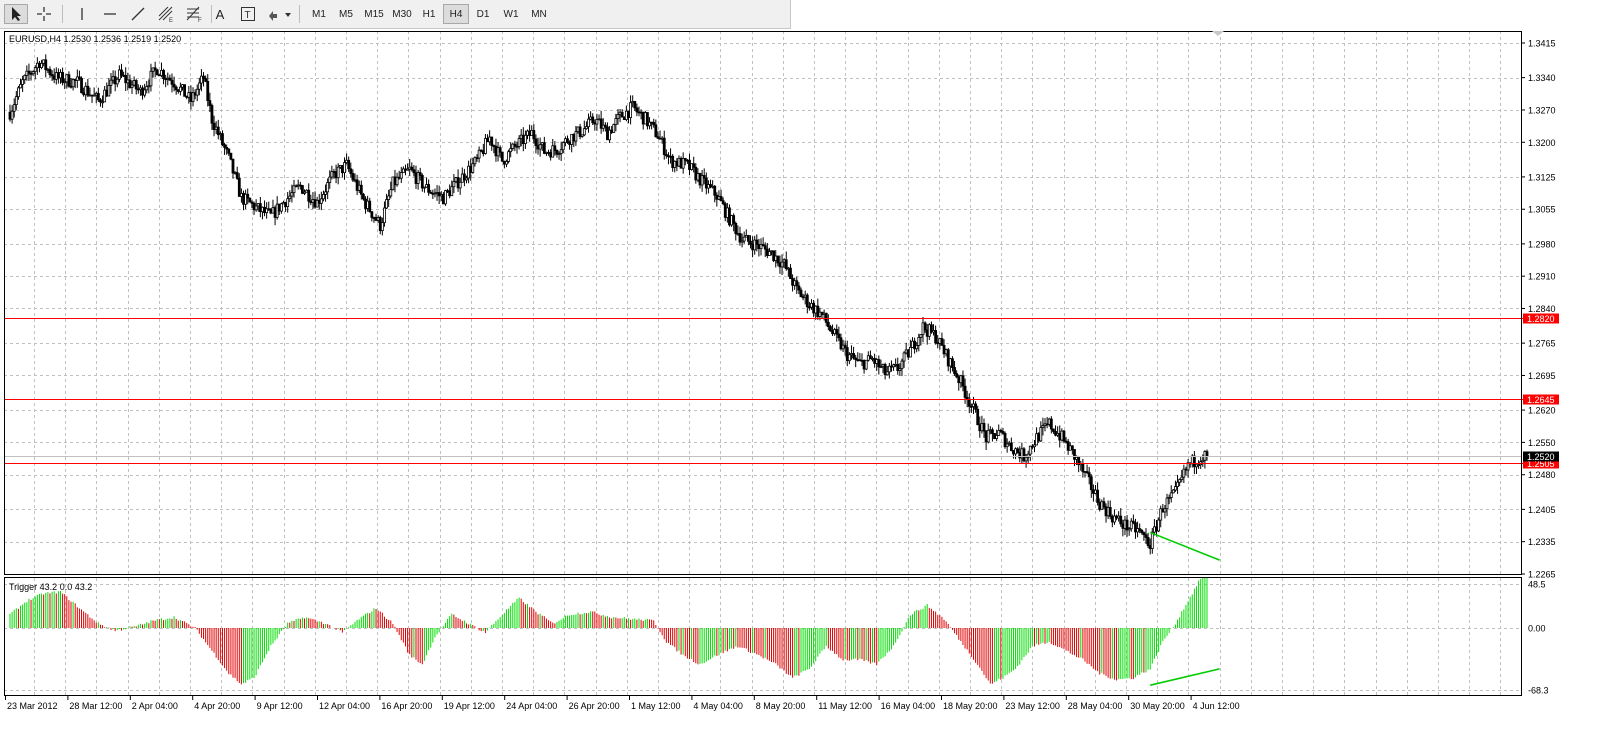 The image size is (1600, 732). Describe the element at coordinates (1541, 400) in the screenshot. I see `level-price-label: 1.2645` at that location.